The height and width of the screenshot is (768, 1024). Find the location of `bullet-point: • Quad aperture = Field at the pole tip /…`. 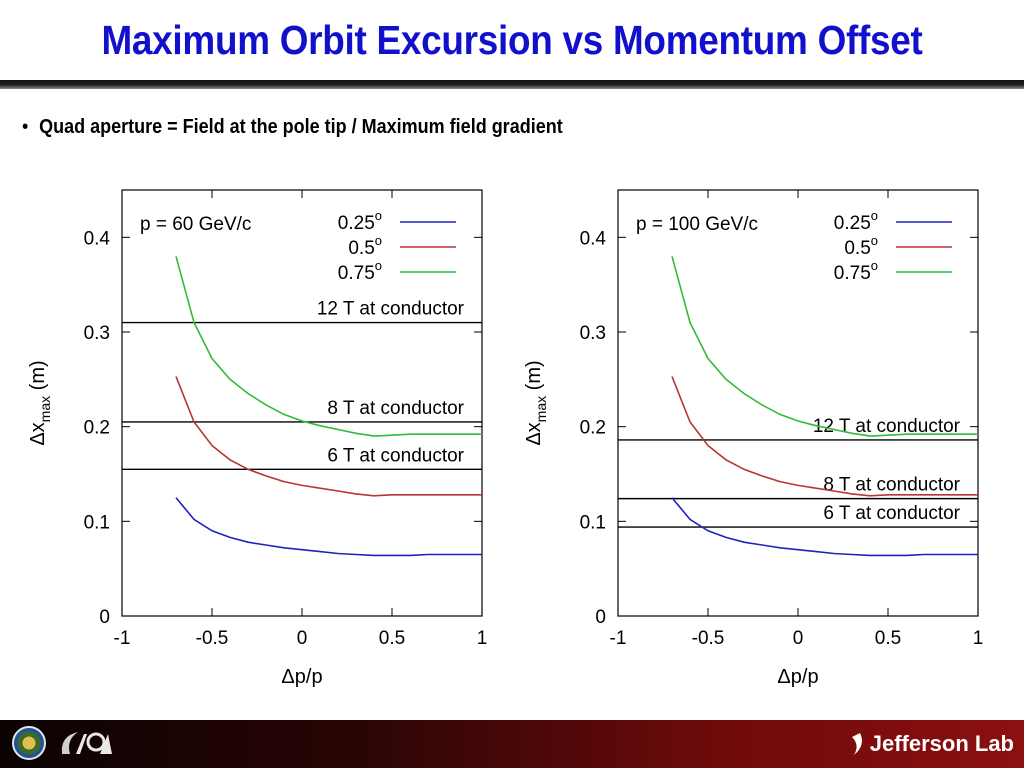

bullet-point: • Quad aperture = Field at the pole tip /… is located at coordinates (292, 127).